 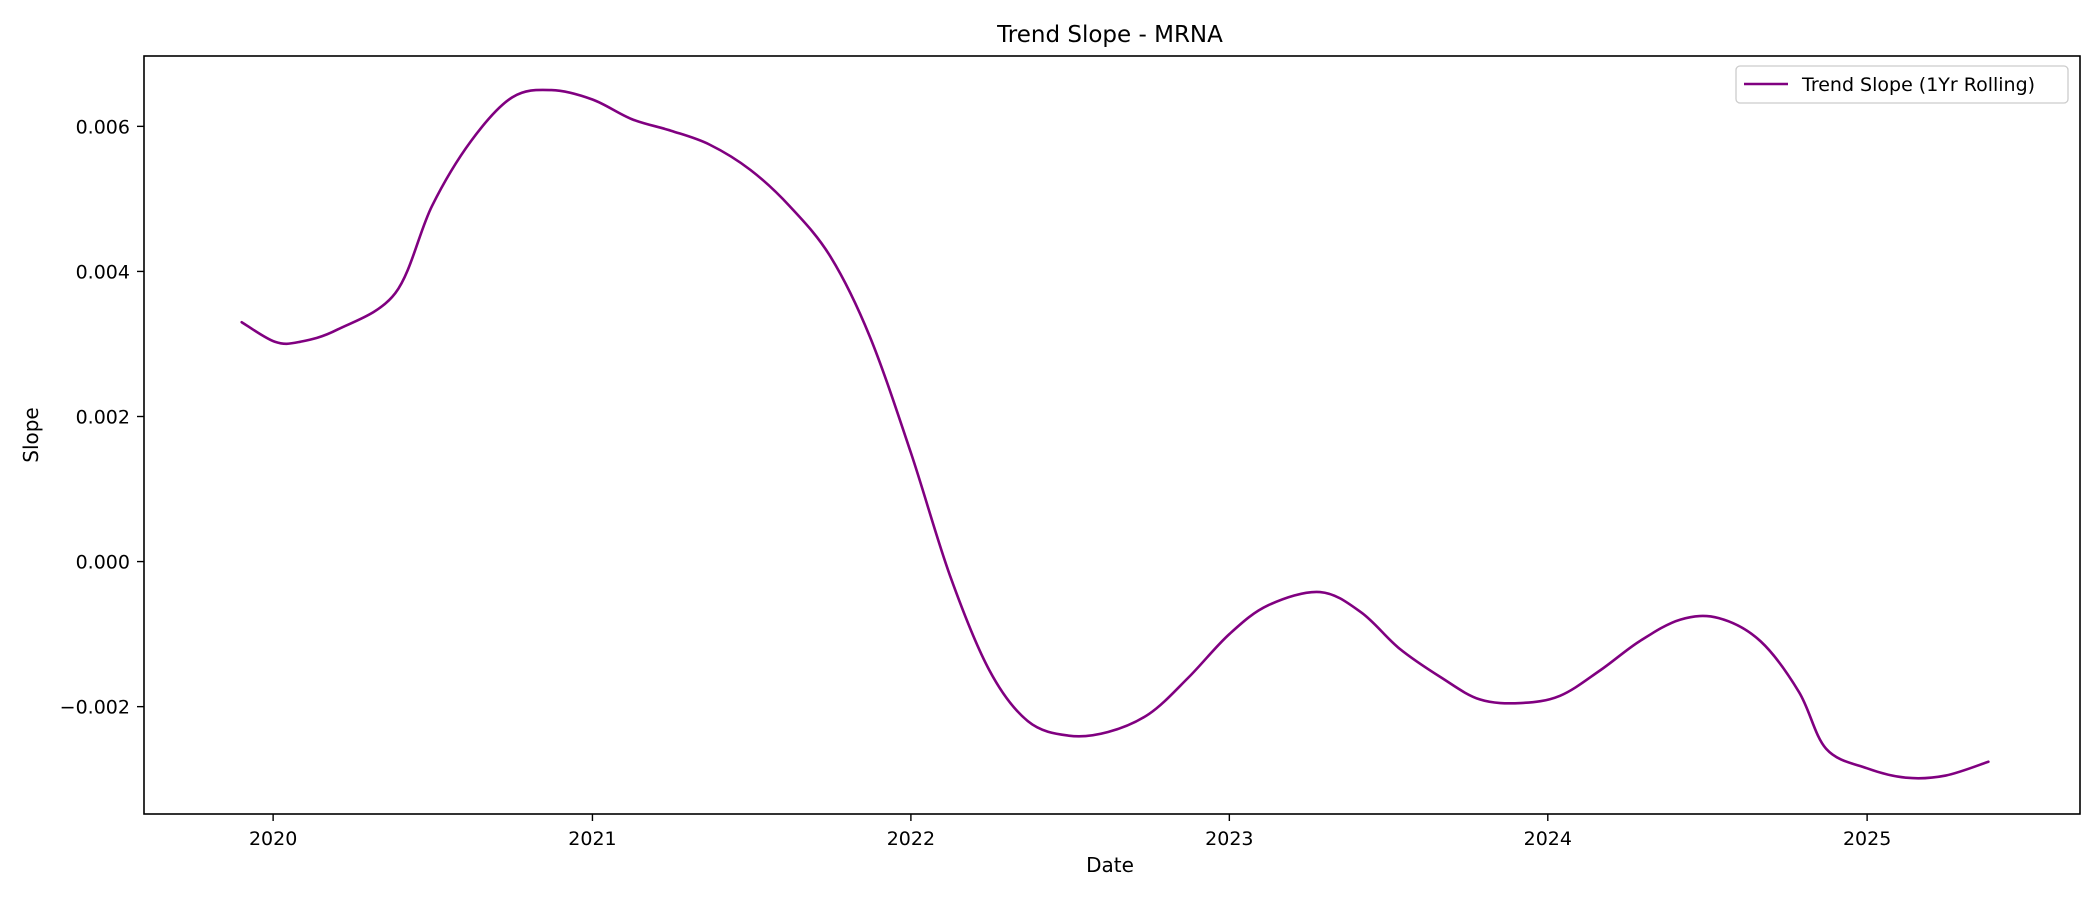 I want to click on x-tick-label: 2021, so click(x=592, y=839).